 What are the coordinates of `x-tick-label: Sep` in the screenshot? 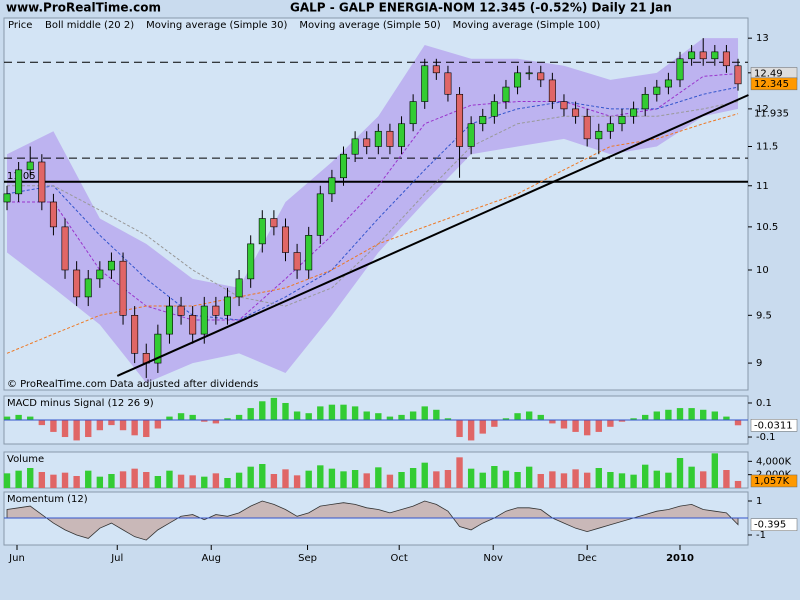 It's located at (307, 558).